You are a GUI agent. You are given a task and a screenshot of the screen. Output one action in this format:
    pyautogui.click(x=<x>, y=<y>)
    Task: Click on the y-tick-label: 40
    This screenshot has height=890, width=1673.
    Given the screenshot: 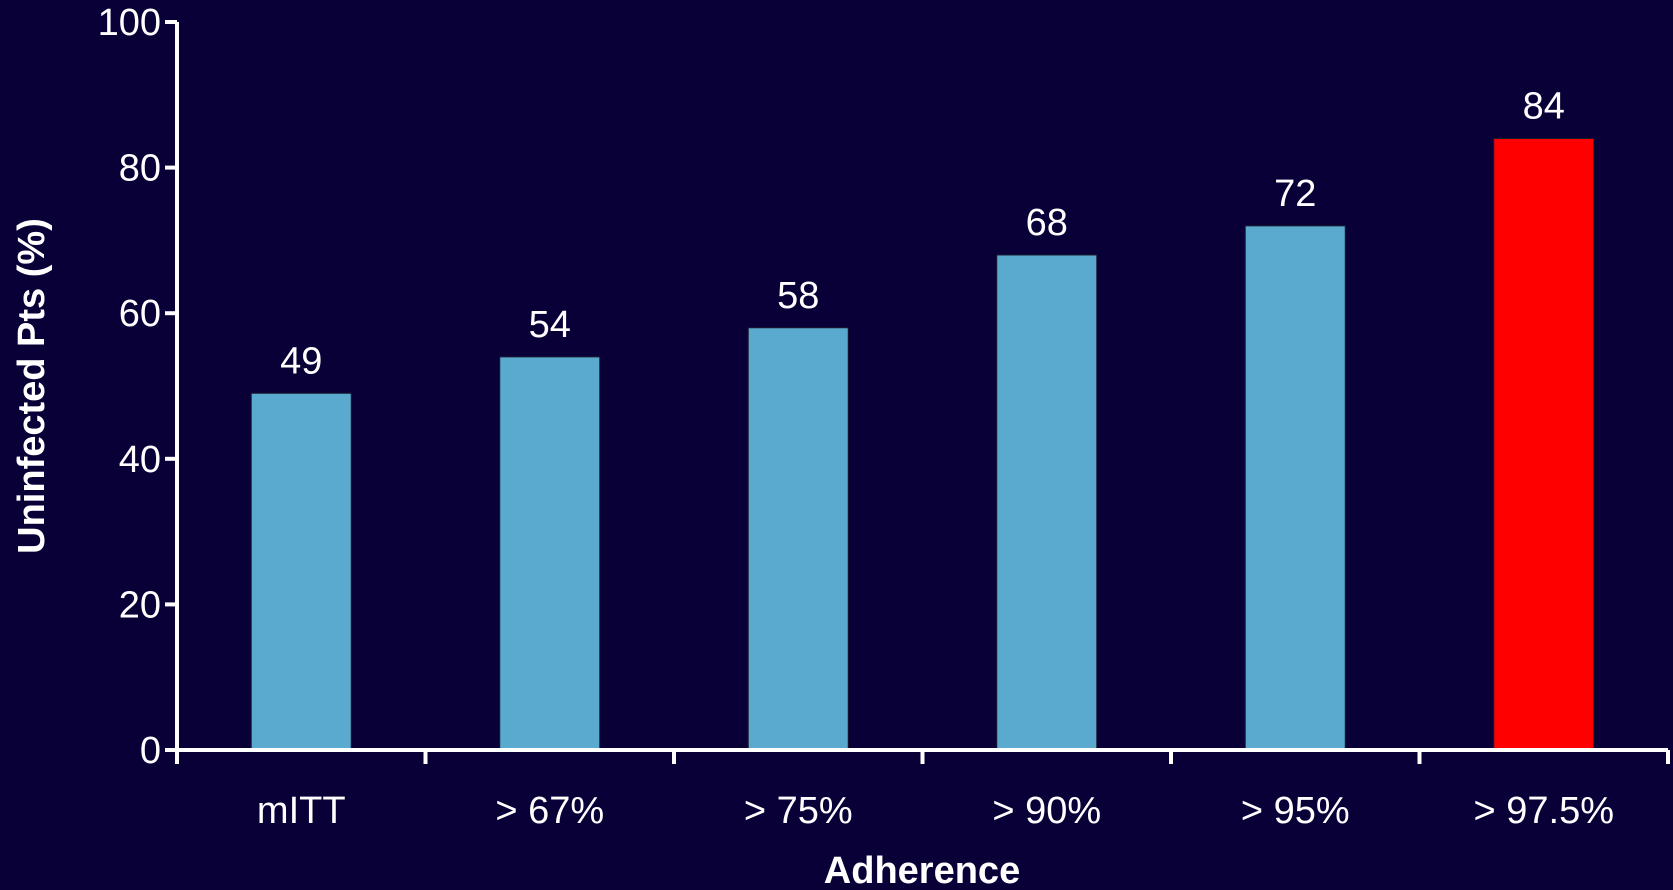 What is the action you would take?
    pyautogui.click(x=140, y=460)
    